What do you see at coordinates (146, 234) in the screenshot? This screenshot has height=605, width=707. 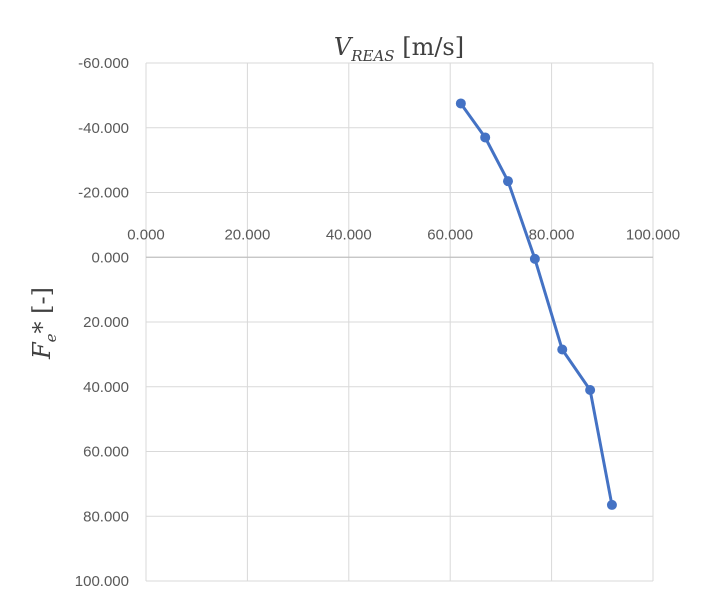 I see `x-tick-label: 0.000` at bounding box center [146, 234].